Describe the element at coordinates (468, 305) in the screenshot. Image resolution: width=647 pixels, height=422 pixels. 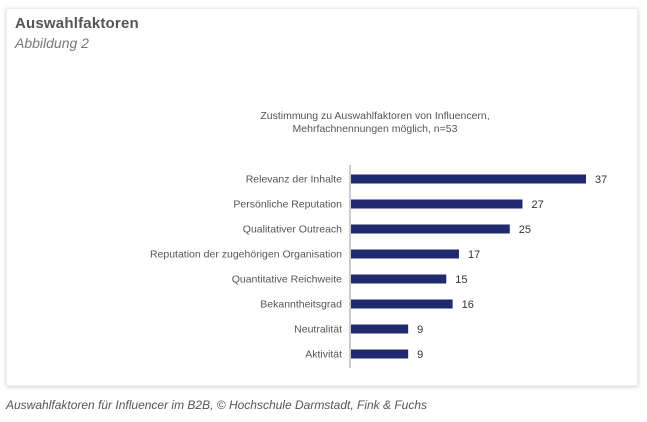
I see `bar-value-label: 16` at that location.